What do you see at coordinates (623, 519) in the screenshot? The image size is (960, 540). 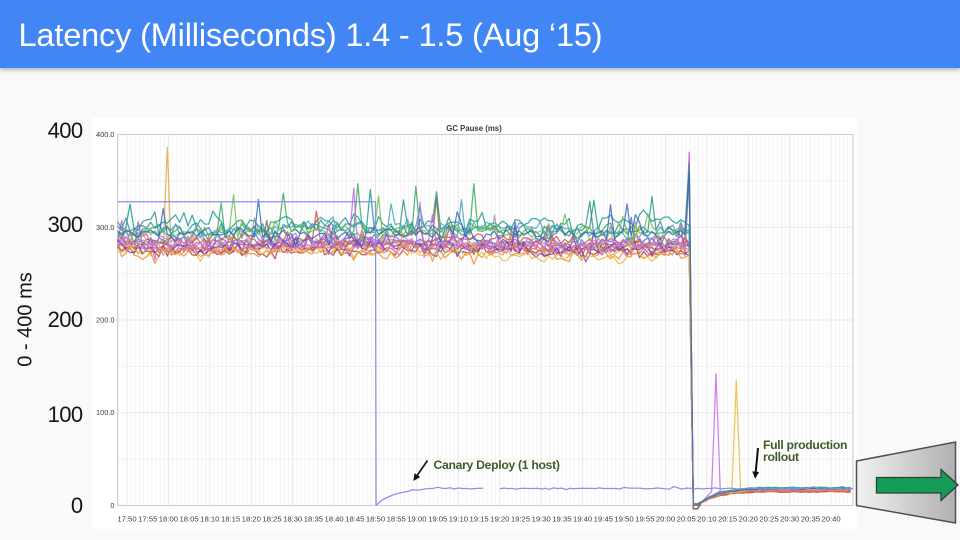 I see `svg-text: 19:50` at bounding box center [623, 519].